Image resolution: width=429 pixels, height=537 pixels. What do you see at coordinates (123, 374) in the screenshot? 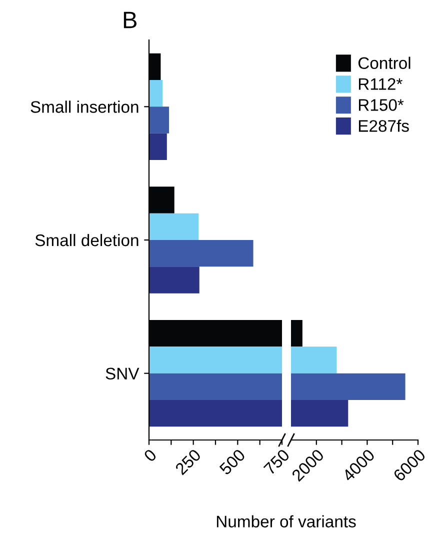
I see `y-tick-label: SNV` at bounding box center [123, 374].